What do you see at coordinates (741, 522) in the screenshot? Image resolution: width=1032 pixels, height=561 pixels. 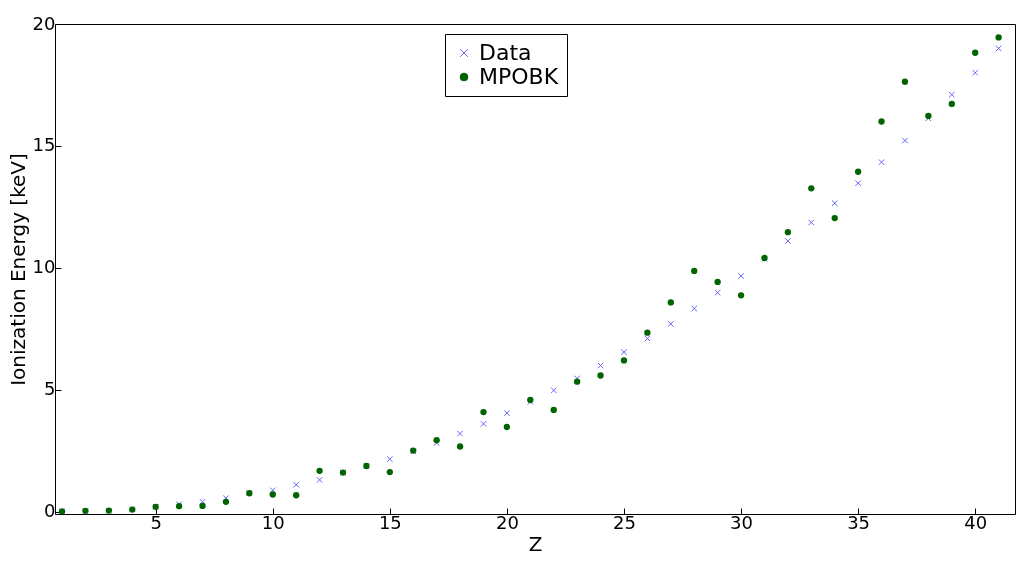 I see `x-tick-label: 30` at bounding box center [741, 522].